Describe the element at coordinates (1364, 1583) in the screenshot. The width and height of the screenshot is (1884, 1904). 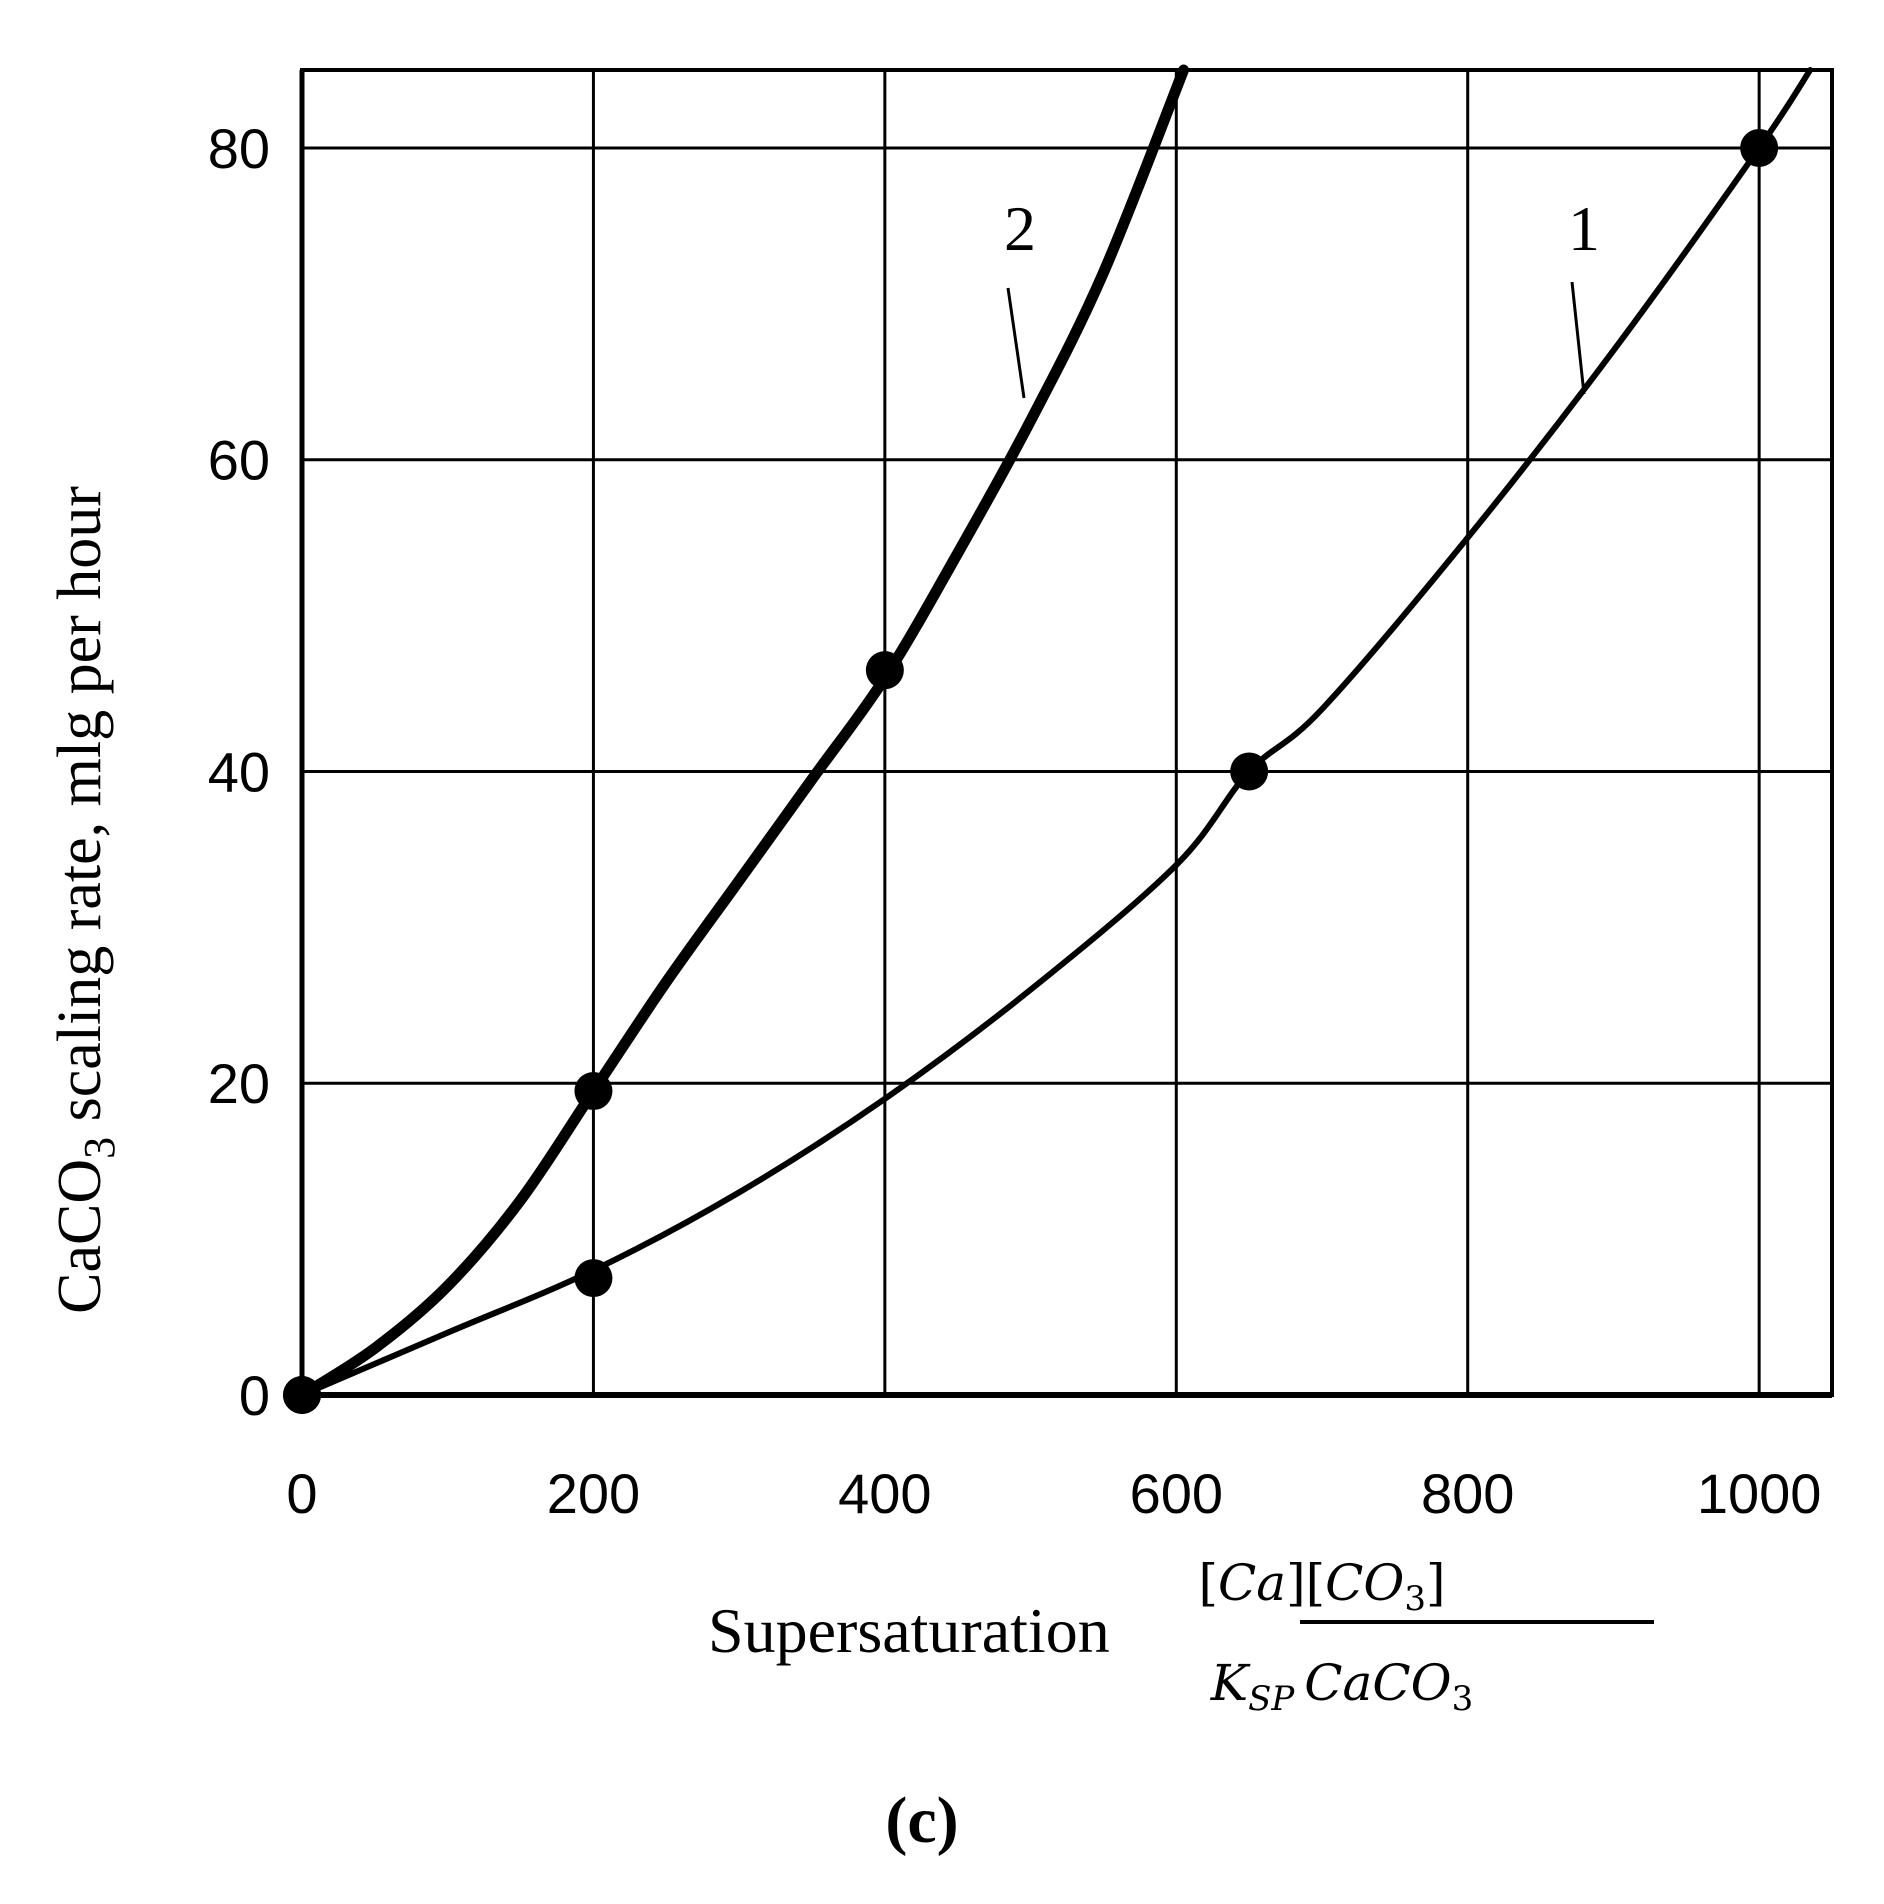
I see `numerator-co: CO` at that location.